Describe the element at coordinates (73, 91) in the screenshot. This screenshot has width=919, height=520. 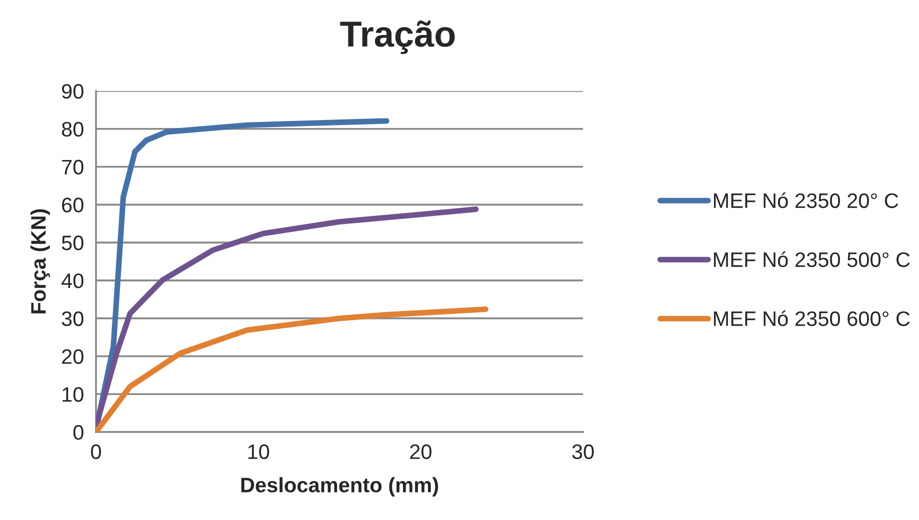
I see `y-tick-label: 90` at that location.